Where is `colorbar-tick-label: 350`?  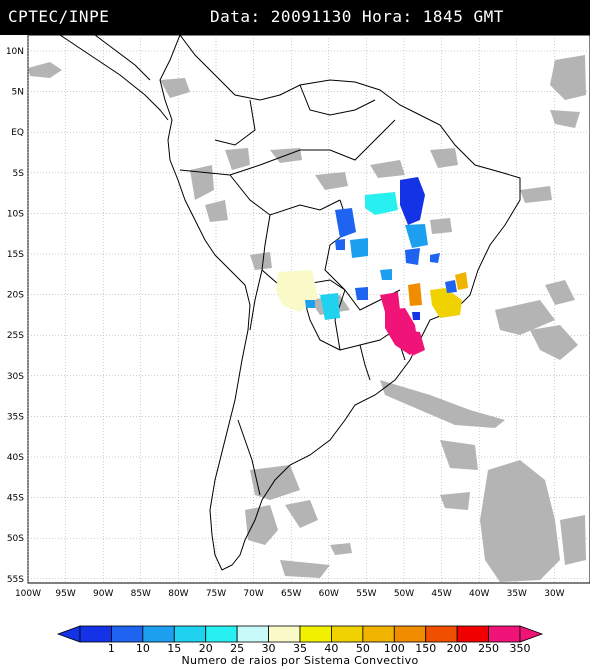
colorbar-tick-label: 350 is located at coordinates (520, 648).